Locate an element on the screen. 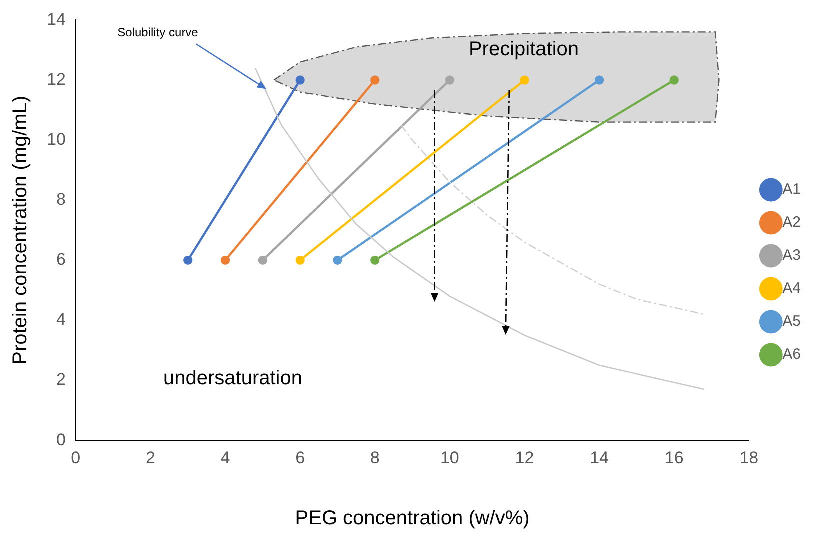  x-tick-label: 10 is located at coordinates (450, 458).